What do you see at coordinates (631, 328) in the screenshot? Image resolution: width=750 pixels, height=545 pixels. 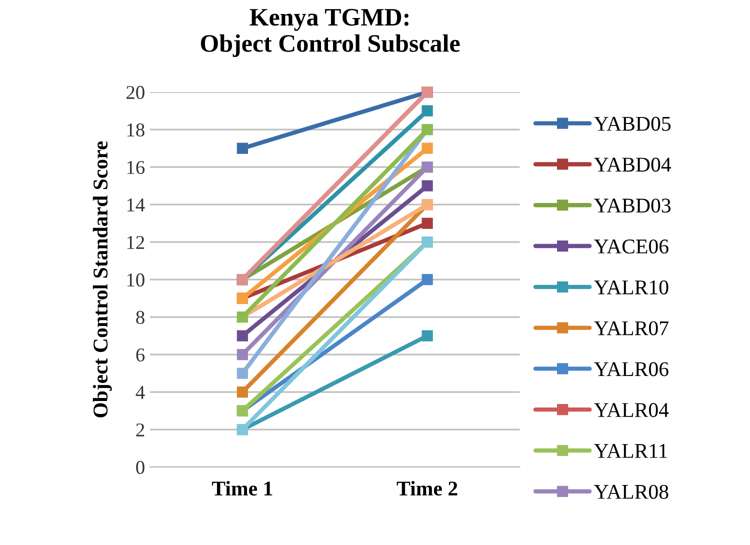 I see `legend-label: YALR07` at bounding box center [631, 328].